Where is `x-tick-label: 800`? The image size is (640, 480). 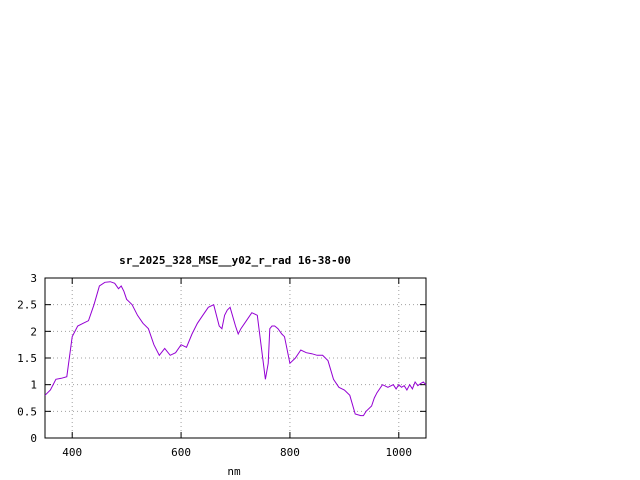 x-tick-label: 800 is located at coordinates (290, 452).